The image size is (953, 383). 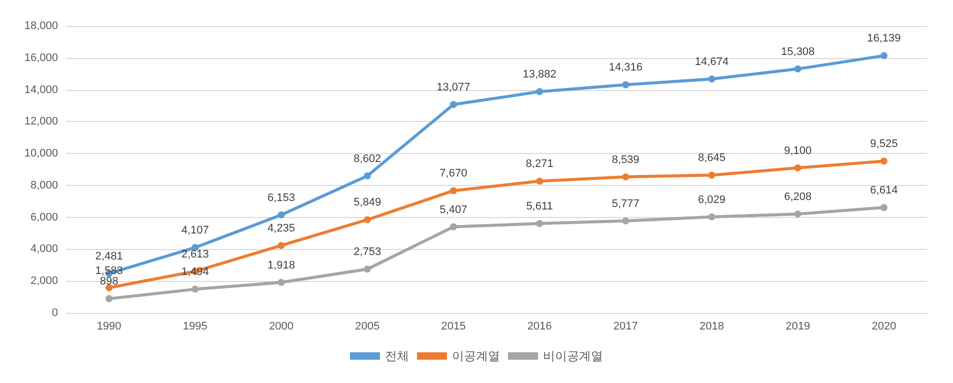 What do you see at coordinates (44, 249) in the screenshot?
I see `y-tick-label: 4,000` at bounding box center [44, 249].